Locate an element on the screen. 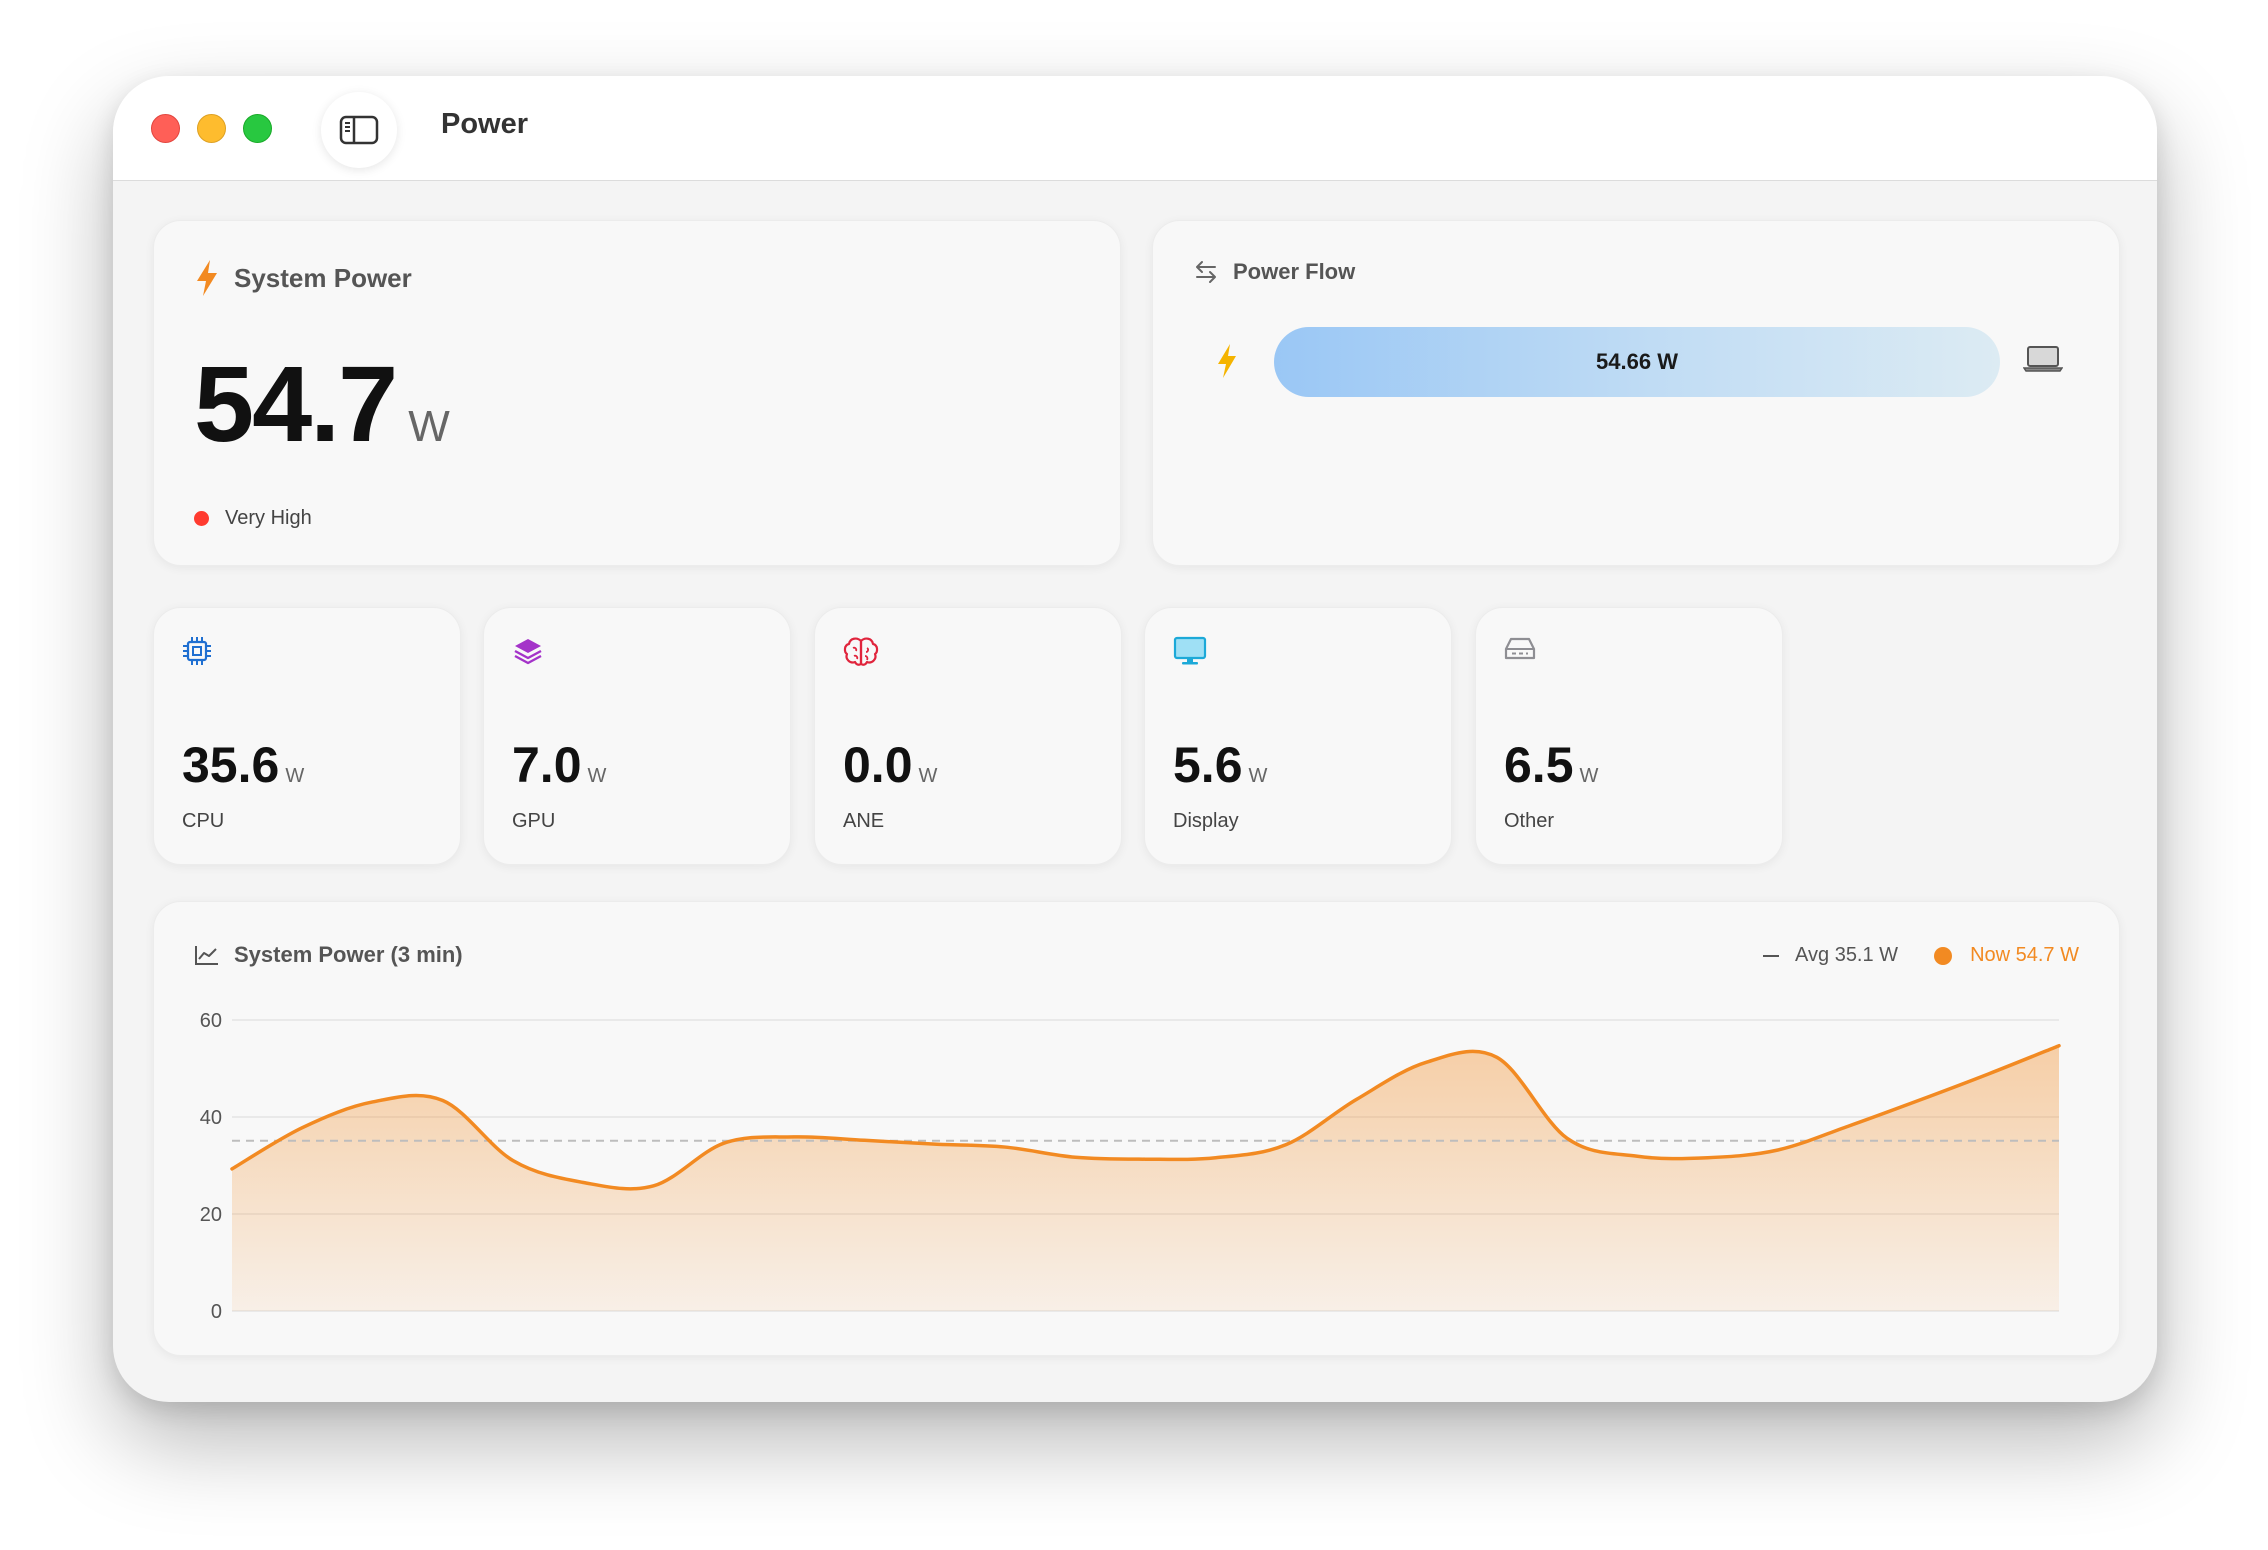  power-line is located at coordinates (1145, 1117).